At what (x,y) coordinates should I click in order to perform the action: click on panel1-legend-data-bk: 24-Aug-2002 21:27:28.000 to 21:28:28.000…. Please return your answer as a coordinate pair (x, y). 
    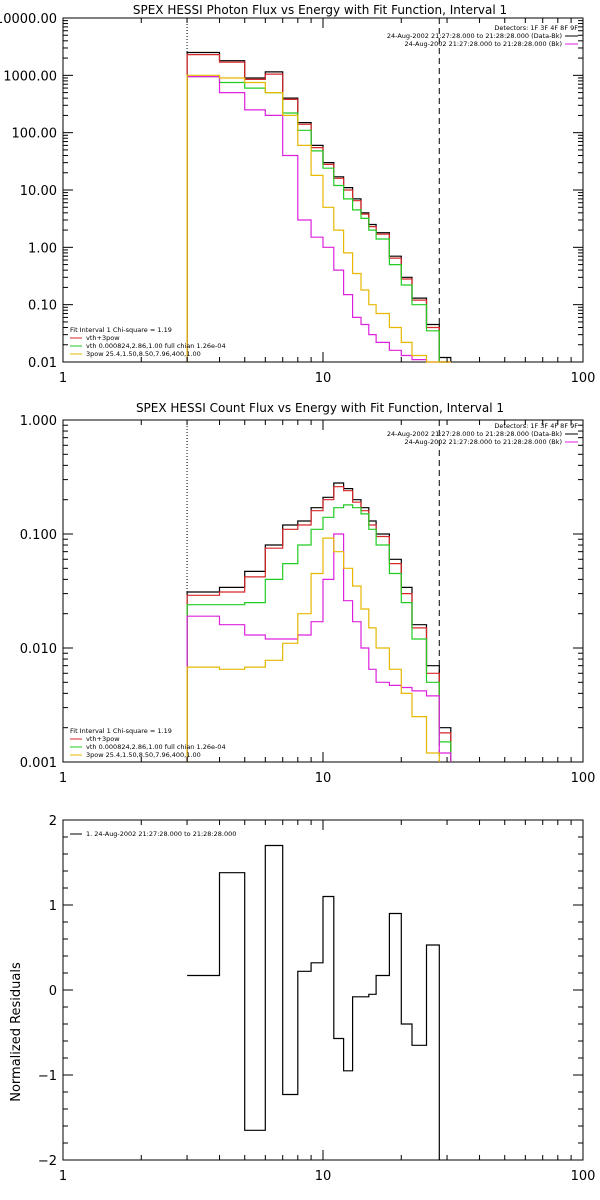
    Looking at the image, I should click on (474, 36).